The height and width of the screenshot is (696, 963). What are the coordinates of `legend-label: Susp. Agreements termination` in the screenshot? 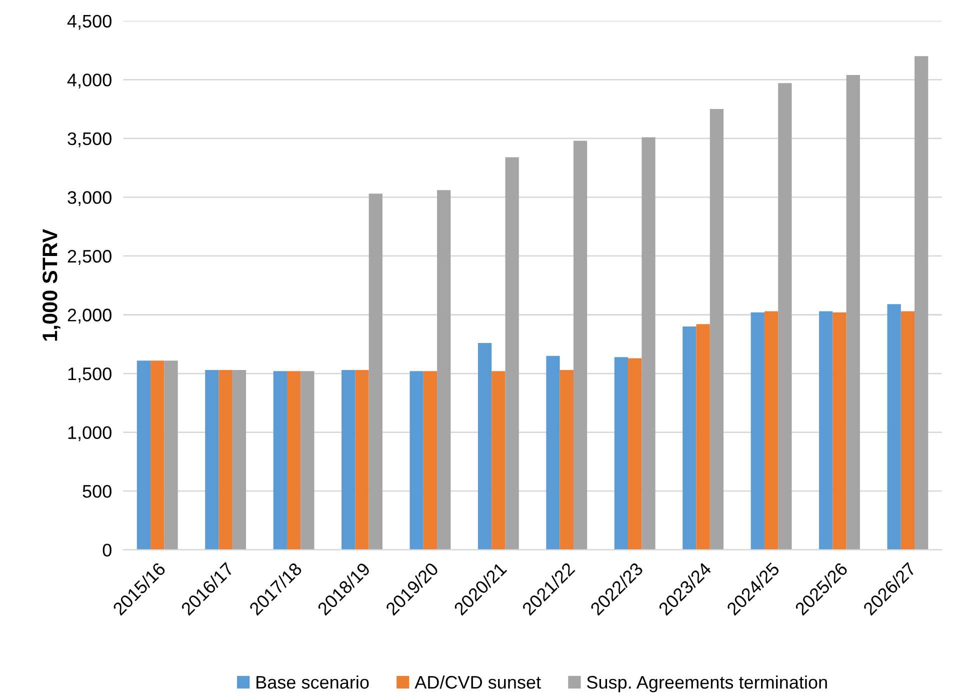 It's located at (707, 683).